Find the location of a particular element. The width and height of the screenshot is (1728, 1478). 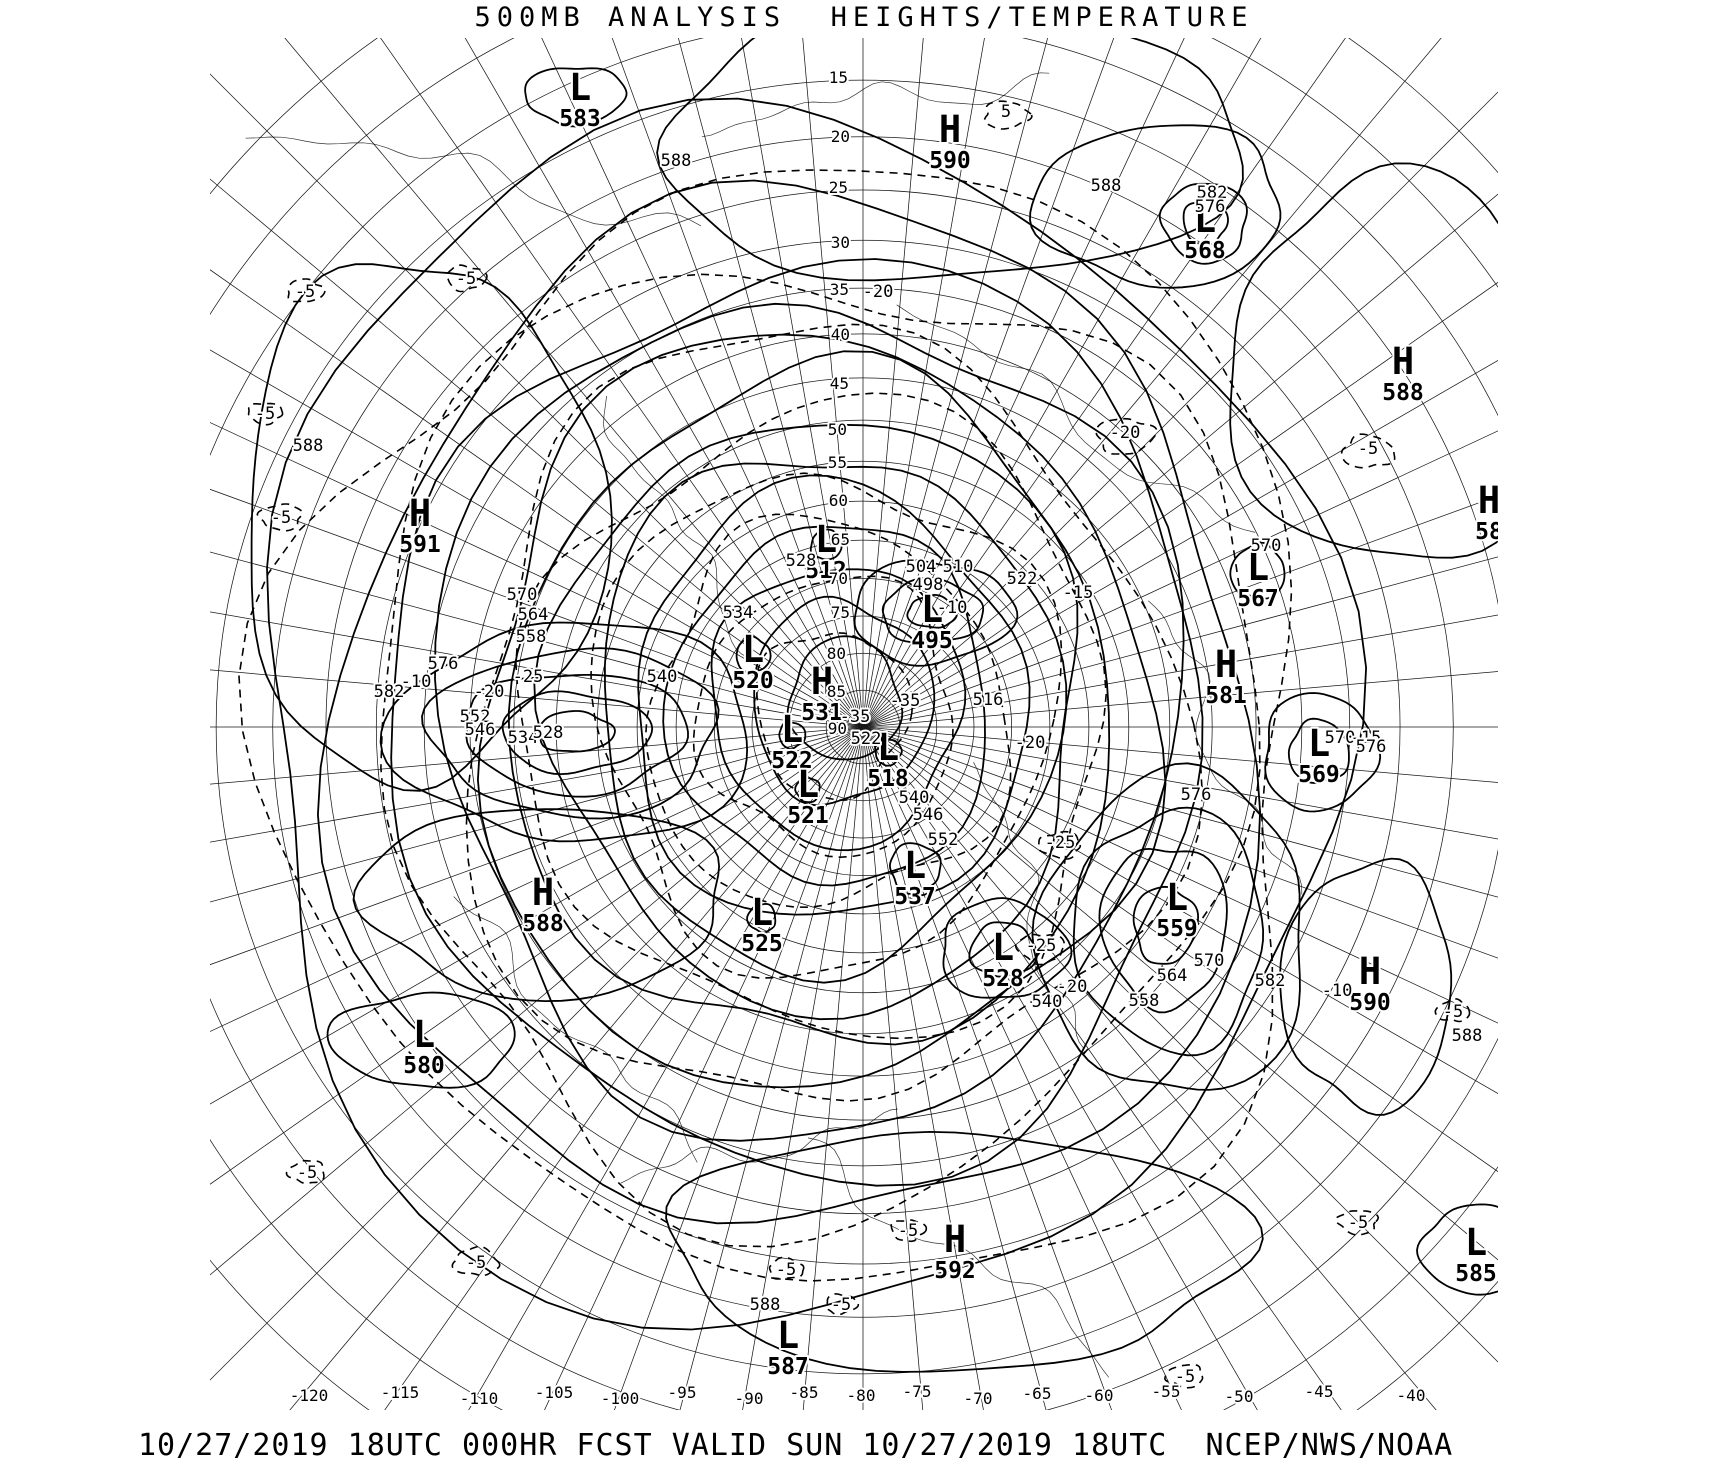

pressure-center-value: 518 is located at coordinates (888, 779).